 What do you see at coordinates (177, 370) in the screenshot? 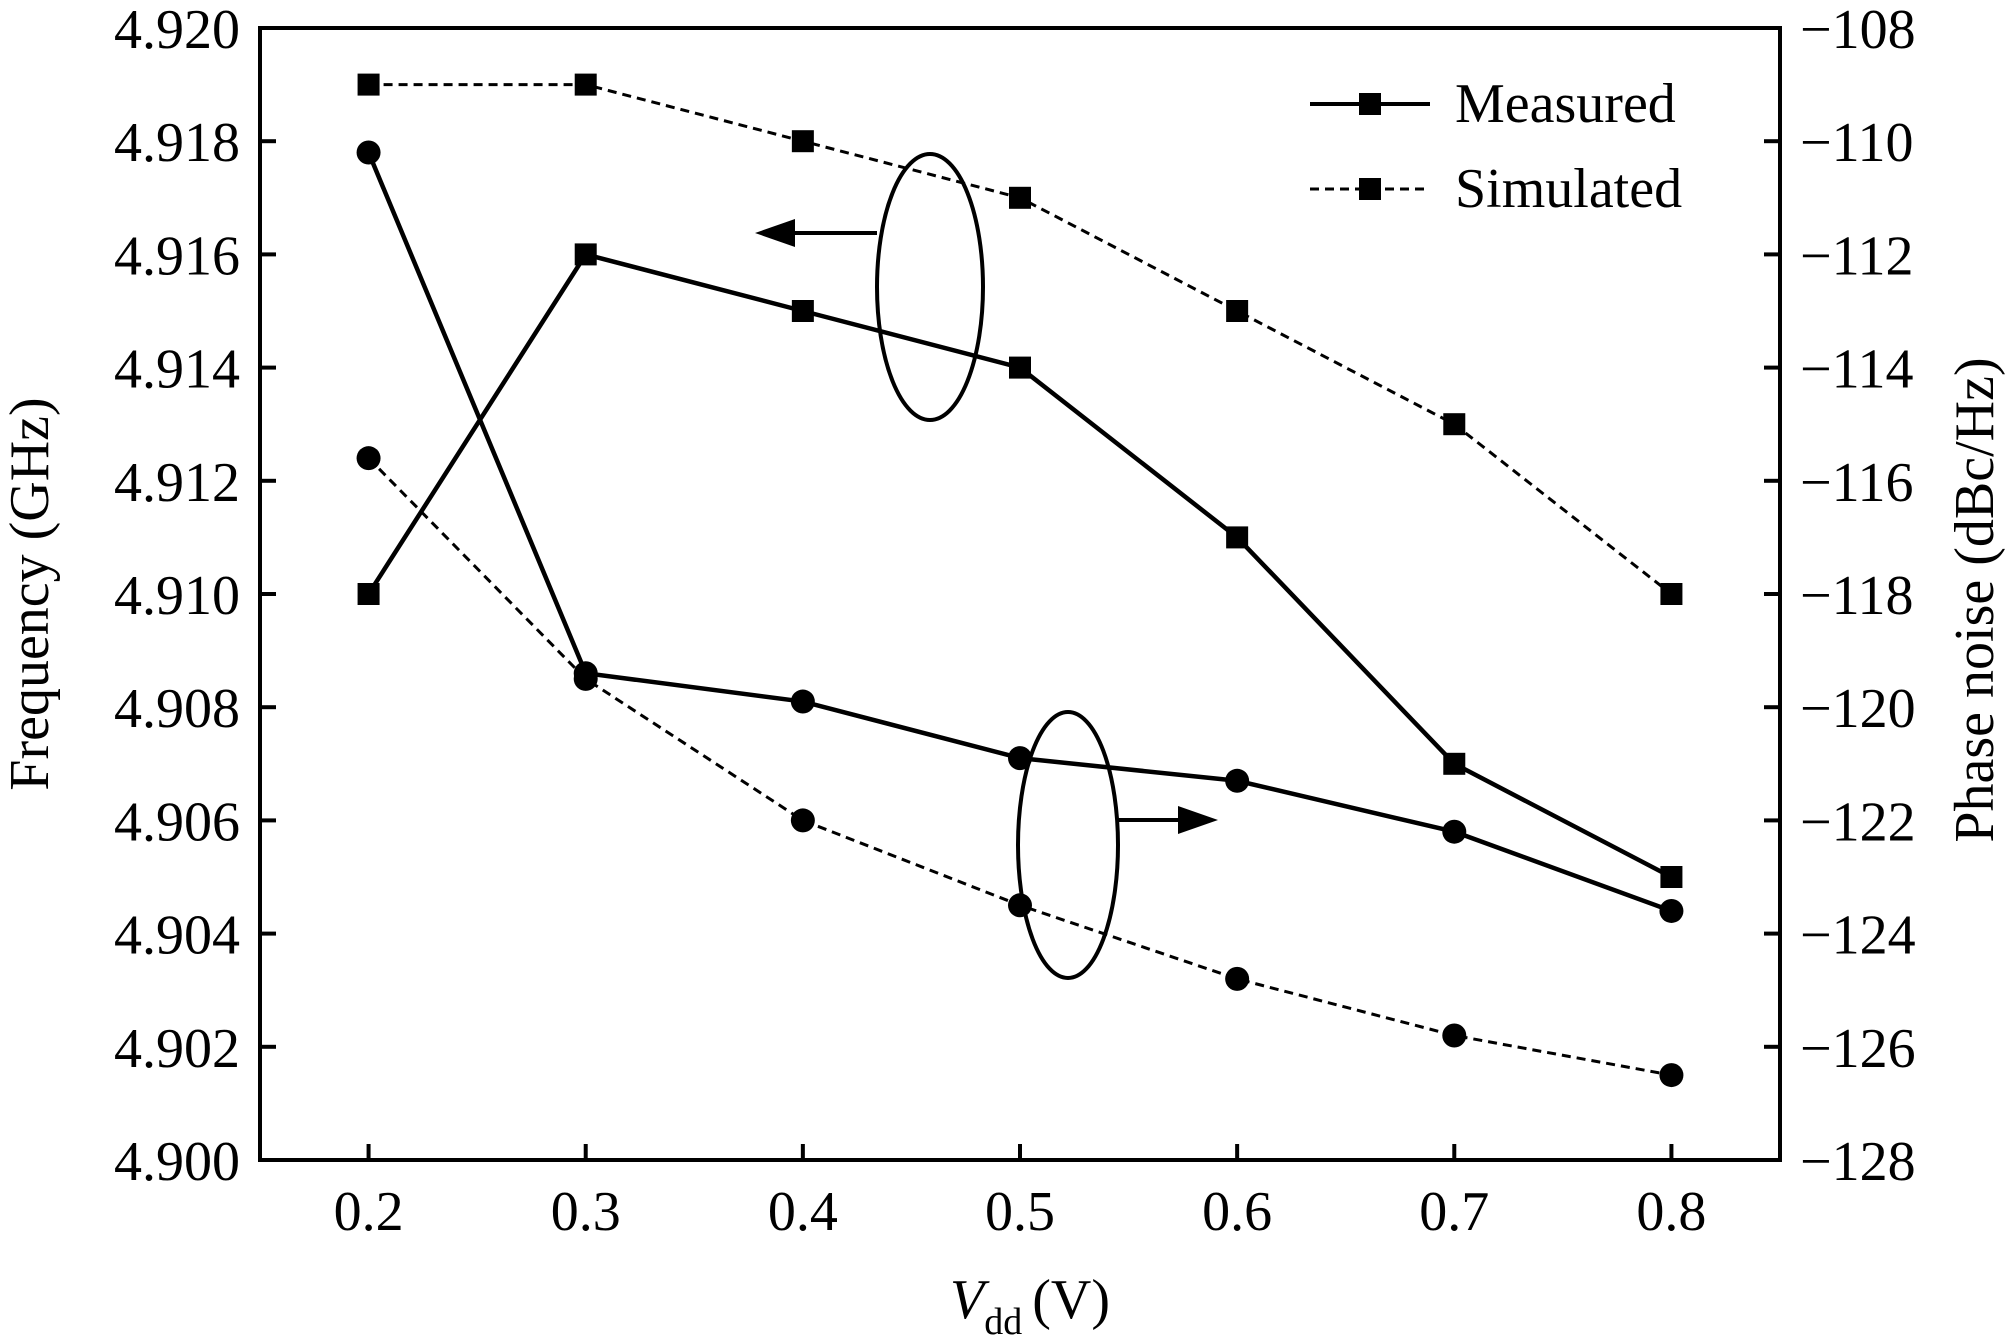
I see `left-y-tick-label: 4.914` at bounding box center [177, 370].